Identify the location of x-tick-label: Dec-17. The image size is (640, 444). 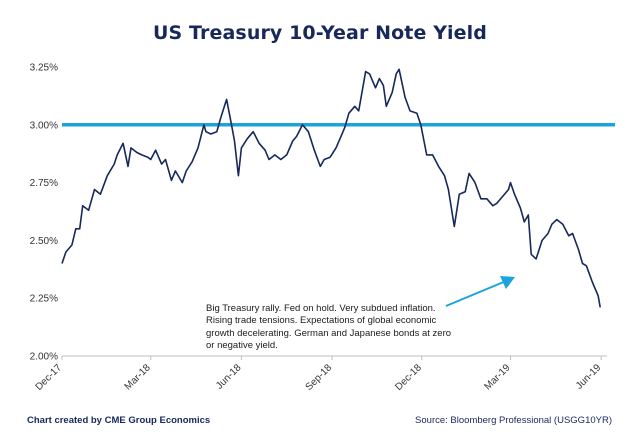
(49, 377).